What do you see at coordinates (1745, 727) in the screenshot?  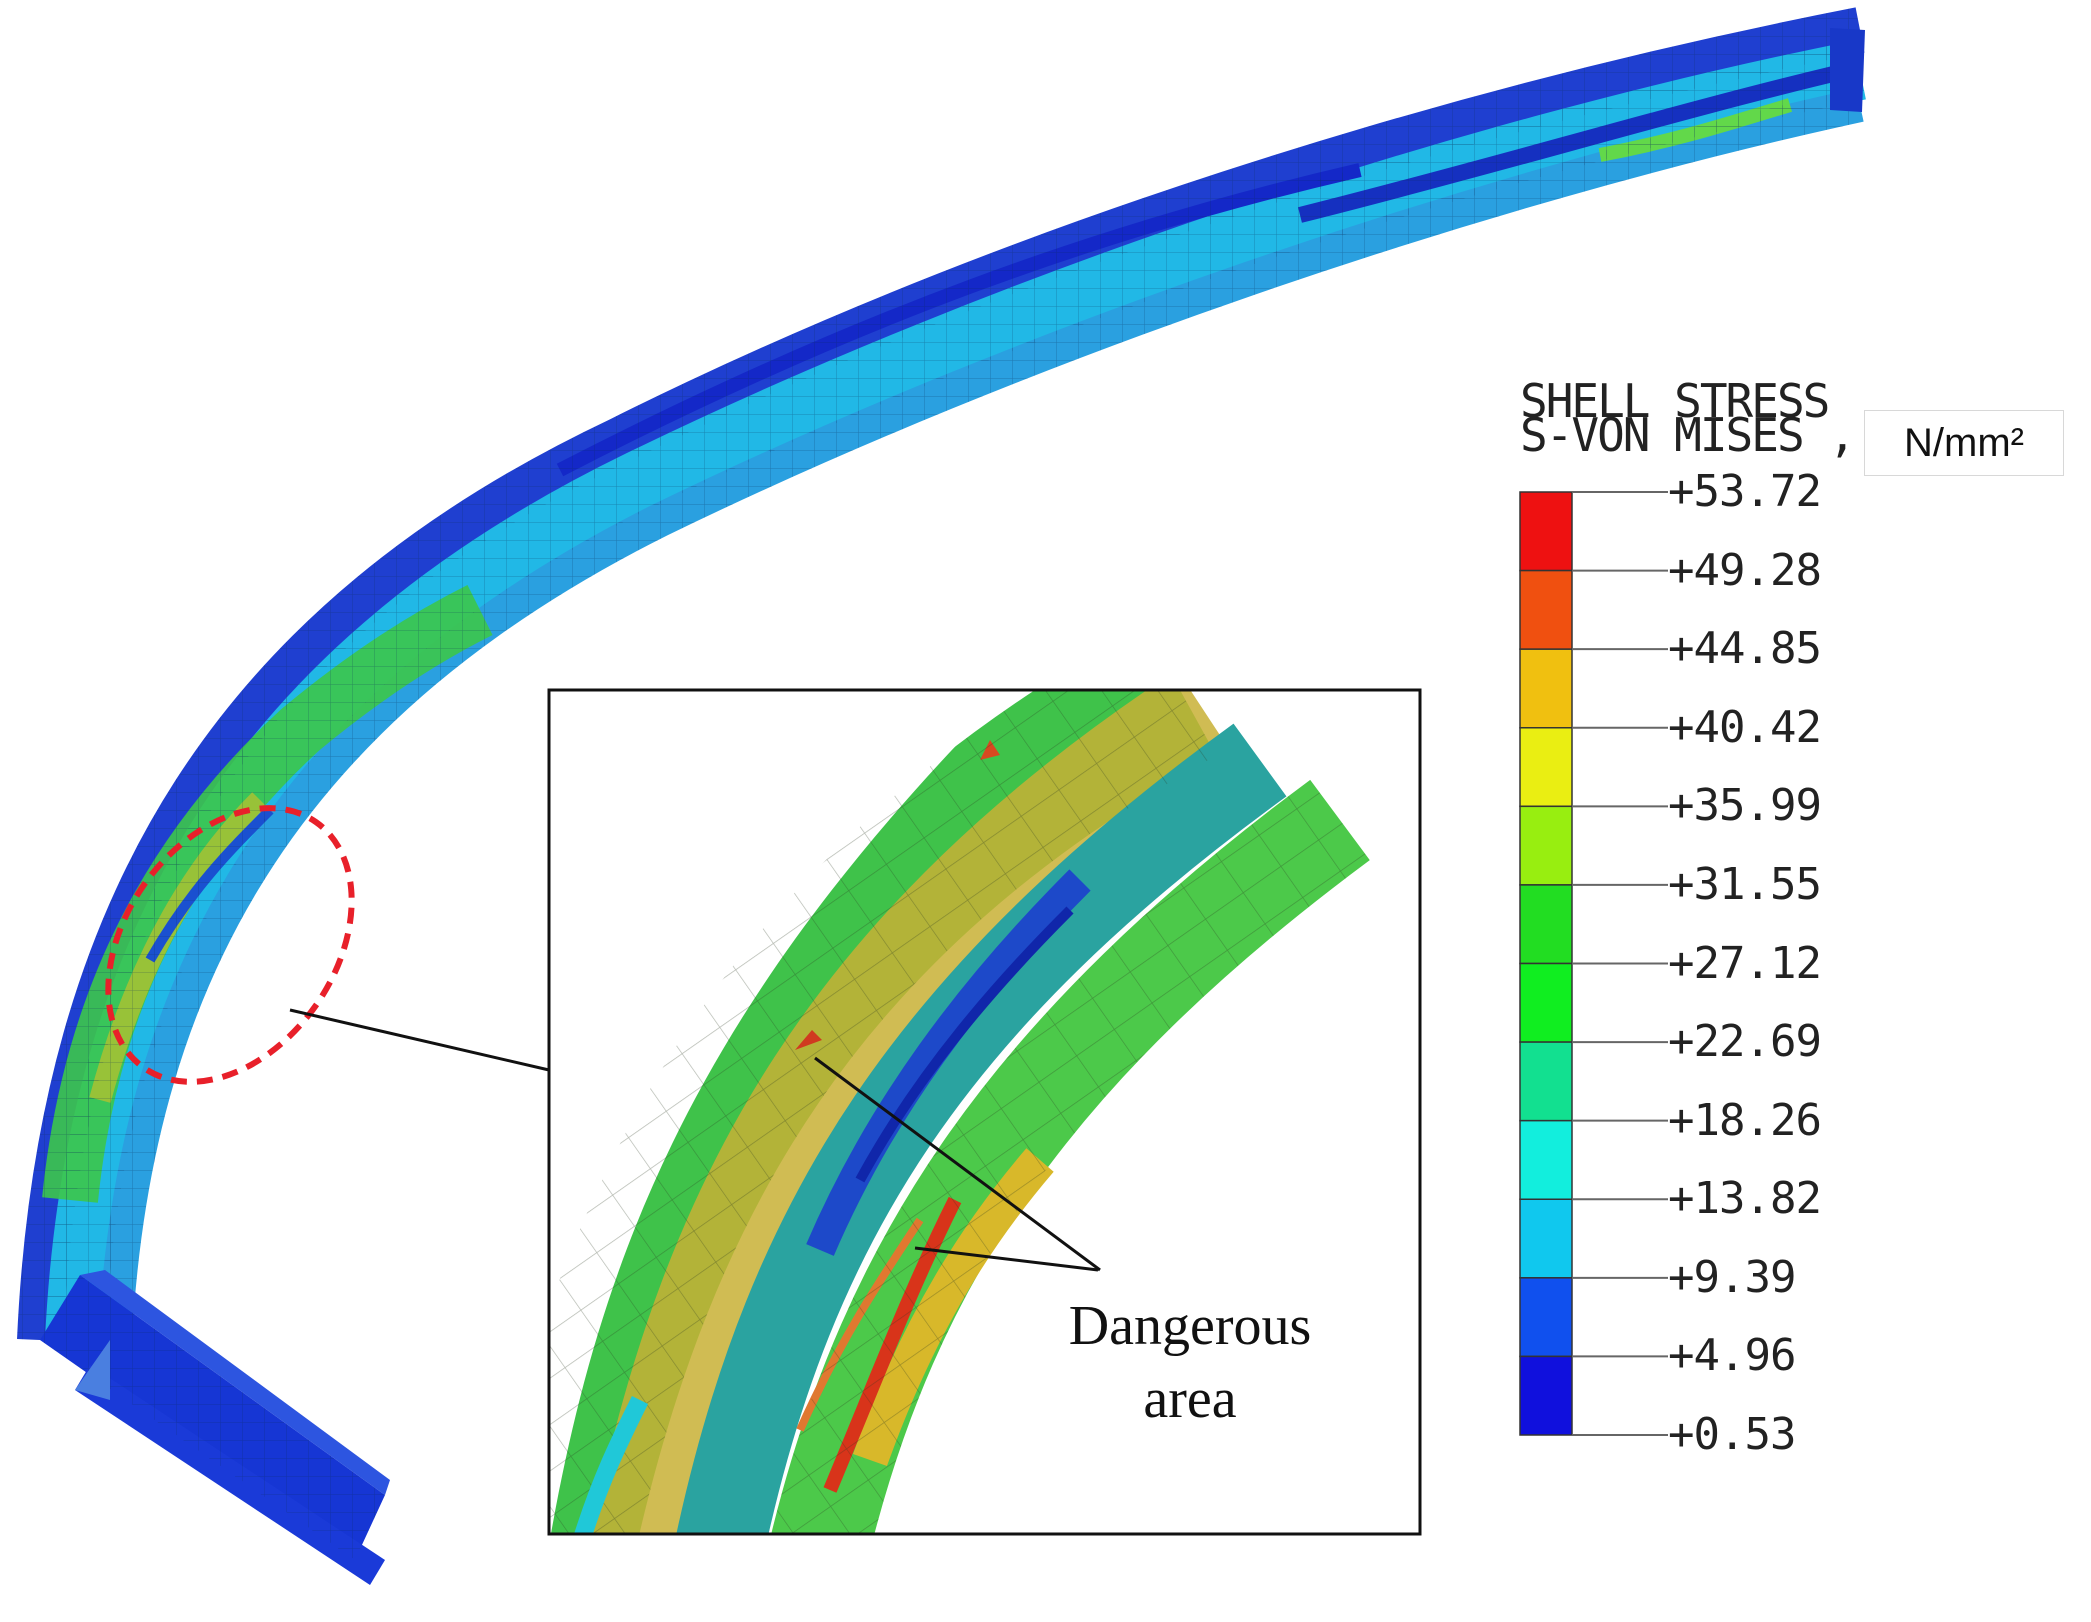 I see `legend-tick-label: +40.42` at bounding box center [1745, 727].